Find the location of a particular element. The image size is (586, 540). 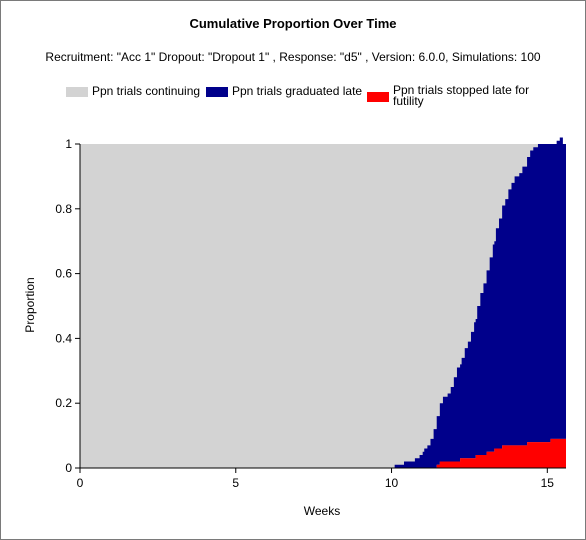

y-tick-label: 0.4 is located at coordinates (63, 338).